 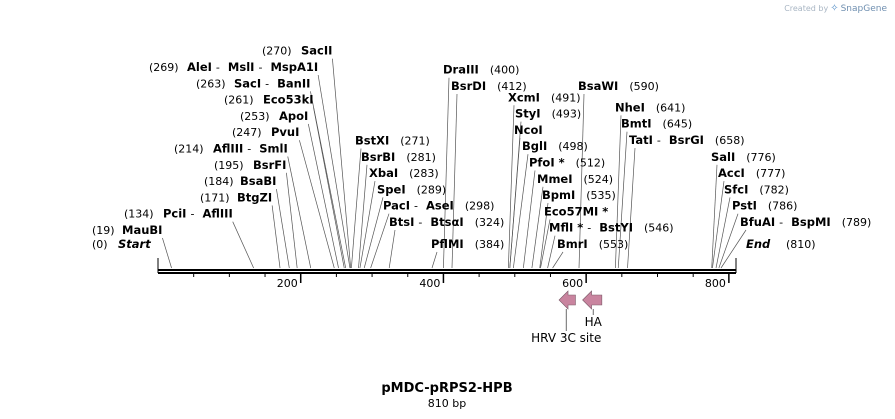 What do you see at coordinates (611, 228) in the screenshot?
I see `enzyme-site-mfli-bstyi: MflI * - BstYI (546)` at bounding box center [611, 228].